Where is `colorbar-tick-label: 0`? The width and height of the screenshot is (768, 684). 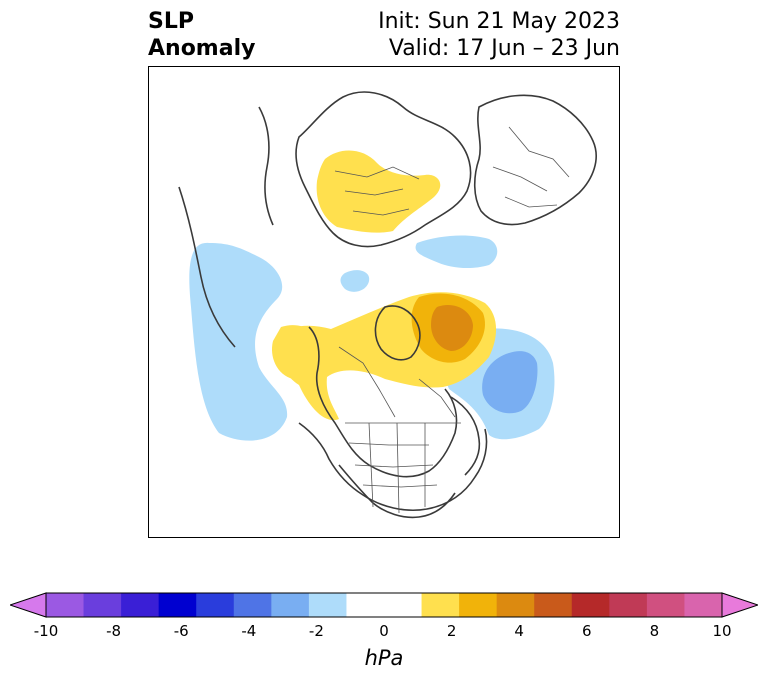
colorbar-tick-label: 0 is located at coordinates (384, 631).